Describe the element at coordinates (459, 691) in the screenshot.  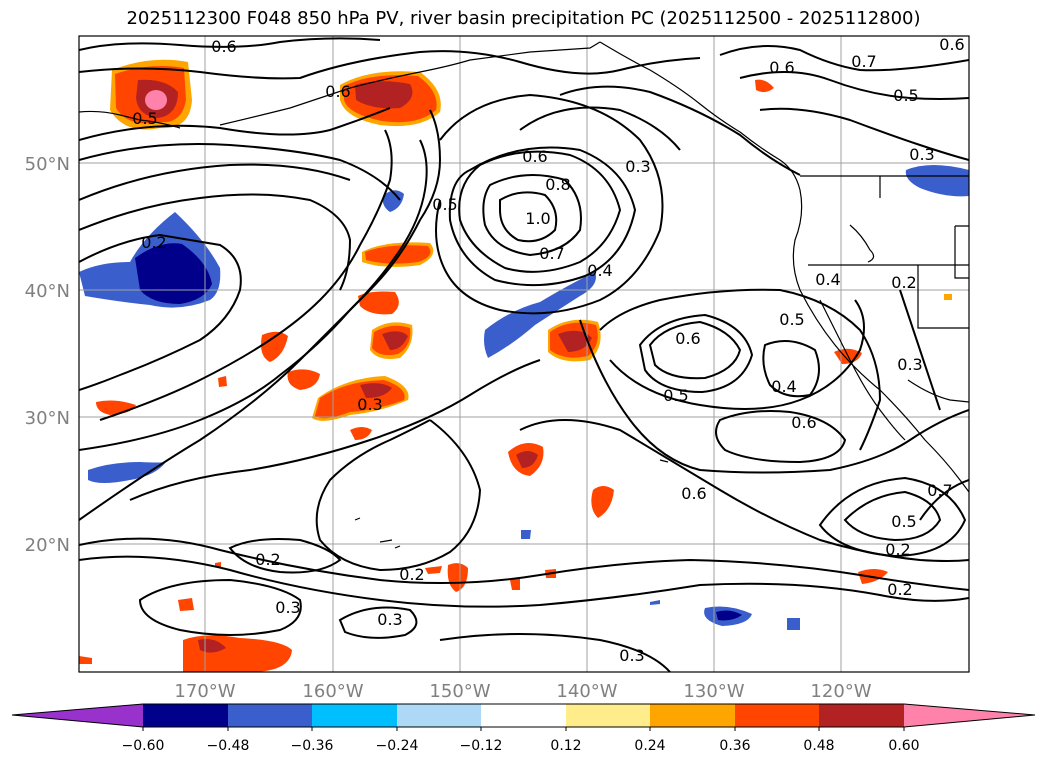
I see `lon-label: 150°W` at that location.